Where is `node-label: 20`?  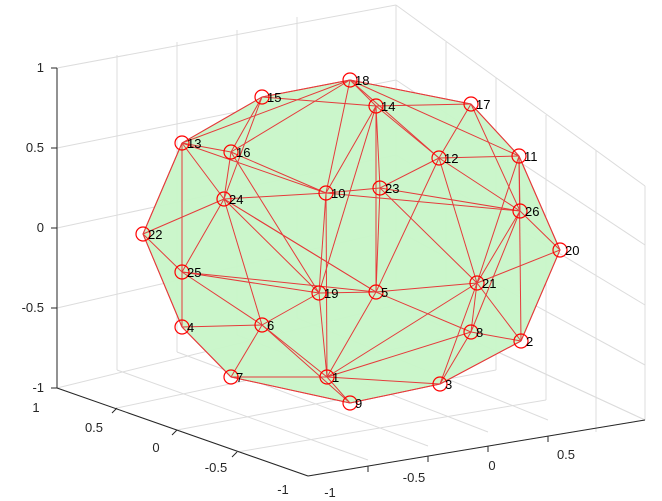 node-label: 20 is located at coordinates (572, 250).